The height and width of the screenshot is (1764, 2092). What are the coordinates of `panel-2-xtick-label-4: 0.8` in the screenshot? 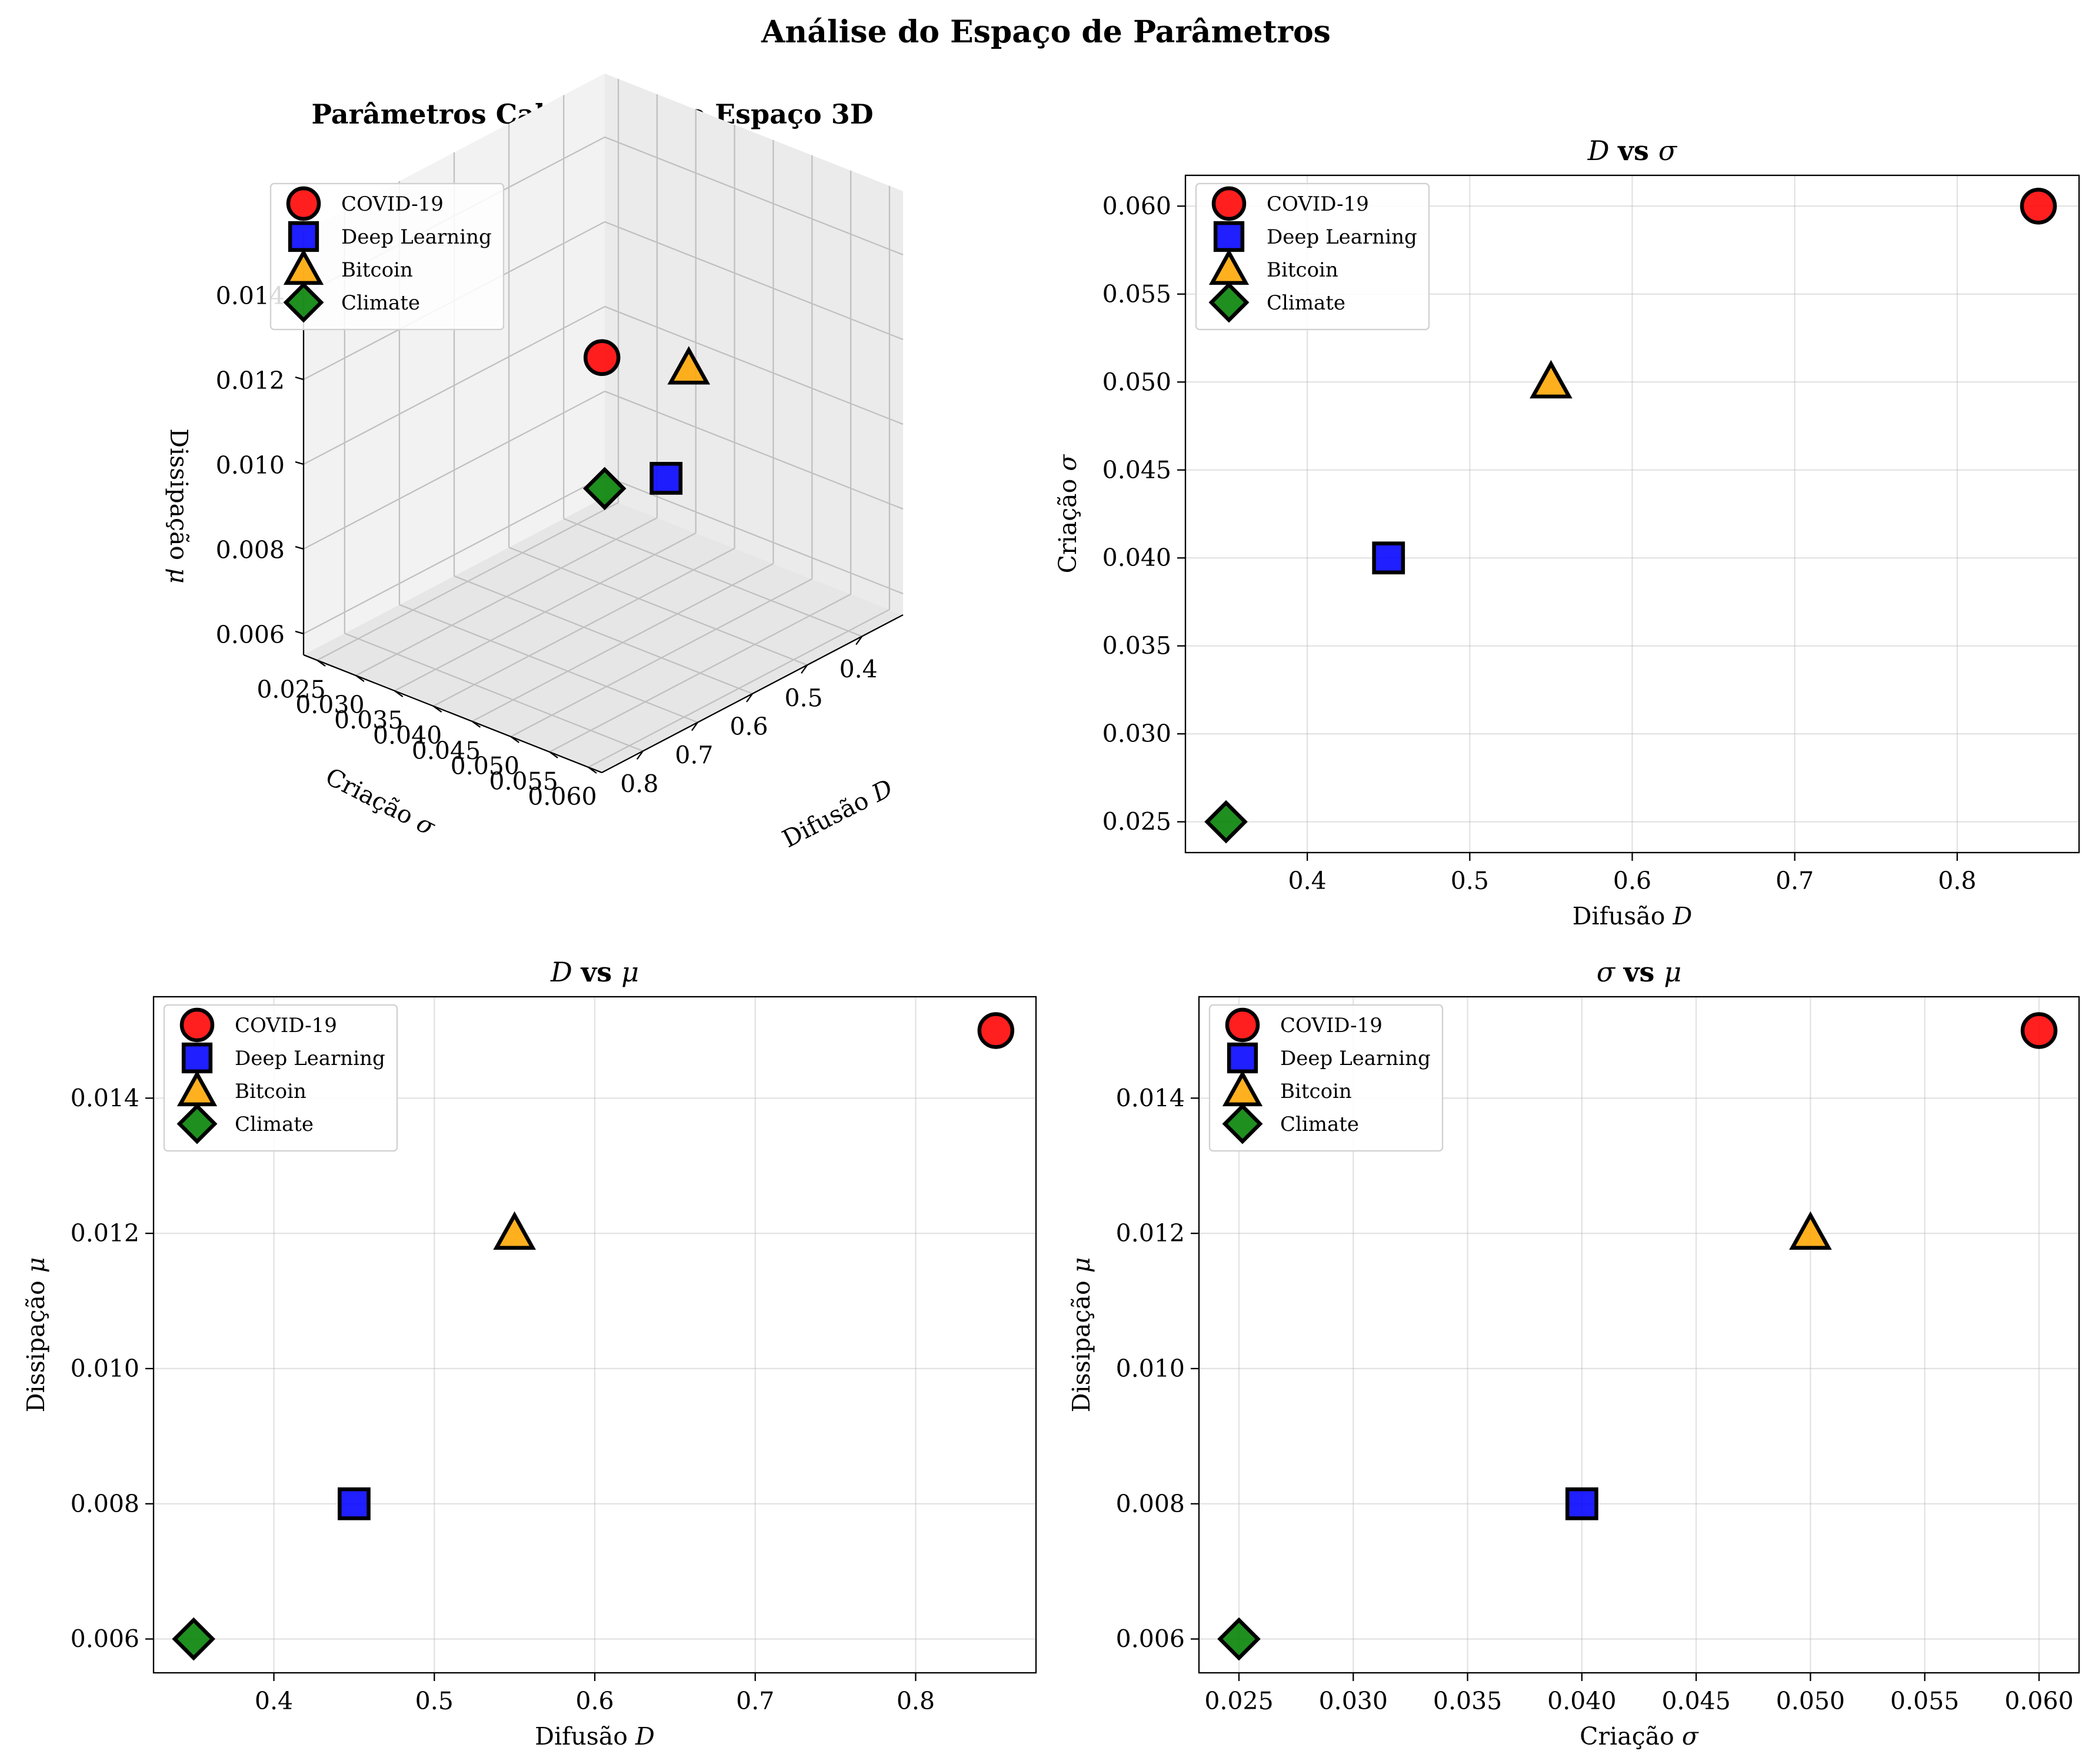 It's located at (916, 1701).